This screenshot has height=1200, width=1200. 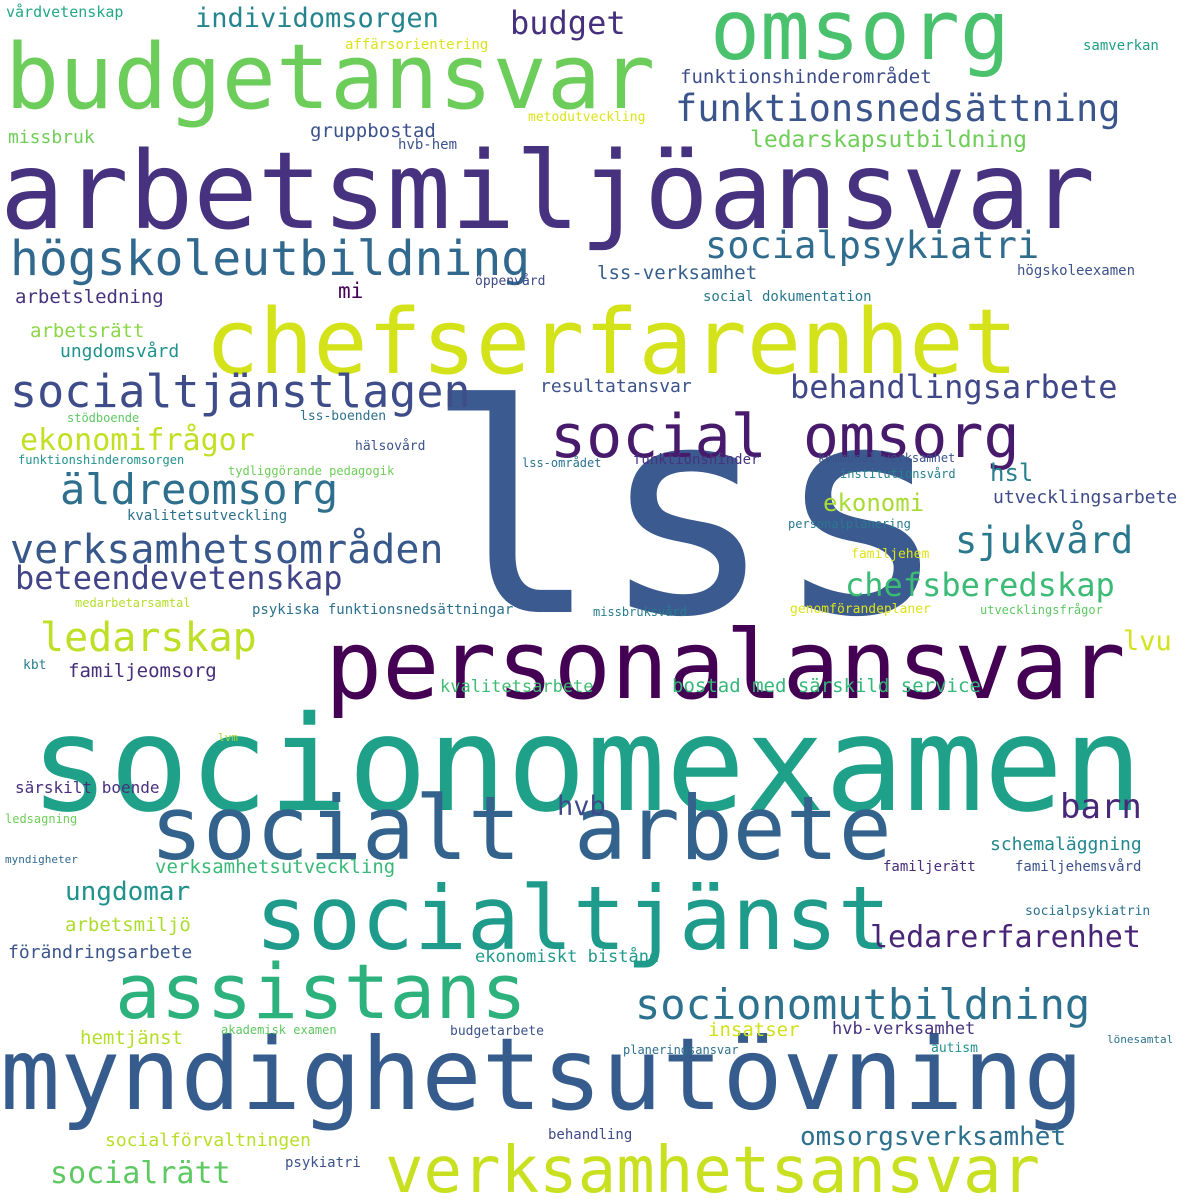 What do you see at coordinates (887, 458) in the screenshot?
I see `cloud-word: kommunal verksamhet` at bounding box center [887, 458].